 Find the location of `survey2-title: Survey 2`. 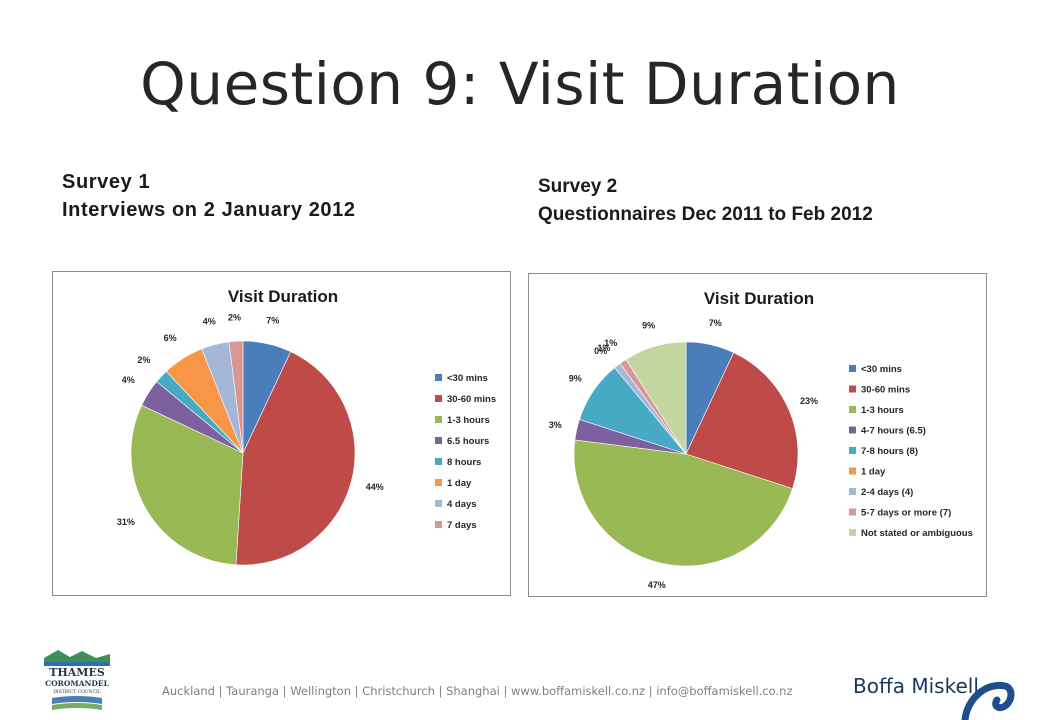

survey2-title: Survey 2 is located at coordinates (578, 186).